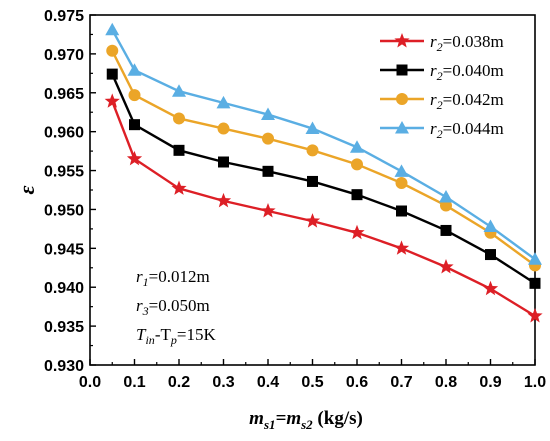 The width and height of the screenshot is (550, 441). Describe the element at coordinates (467, 72) in the screenshot. I see `legend-label: r2=0.040m` at that location.